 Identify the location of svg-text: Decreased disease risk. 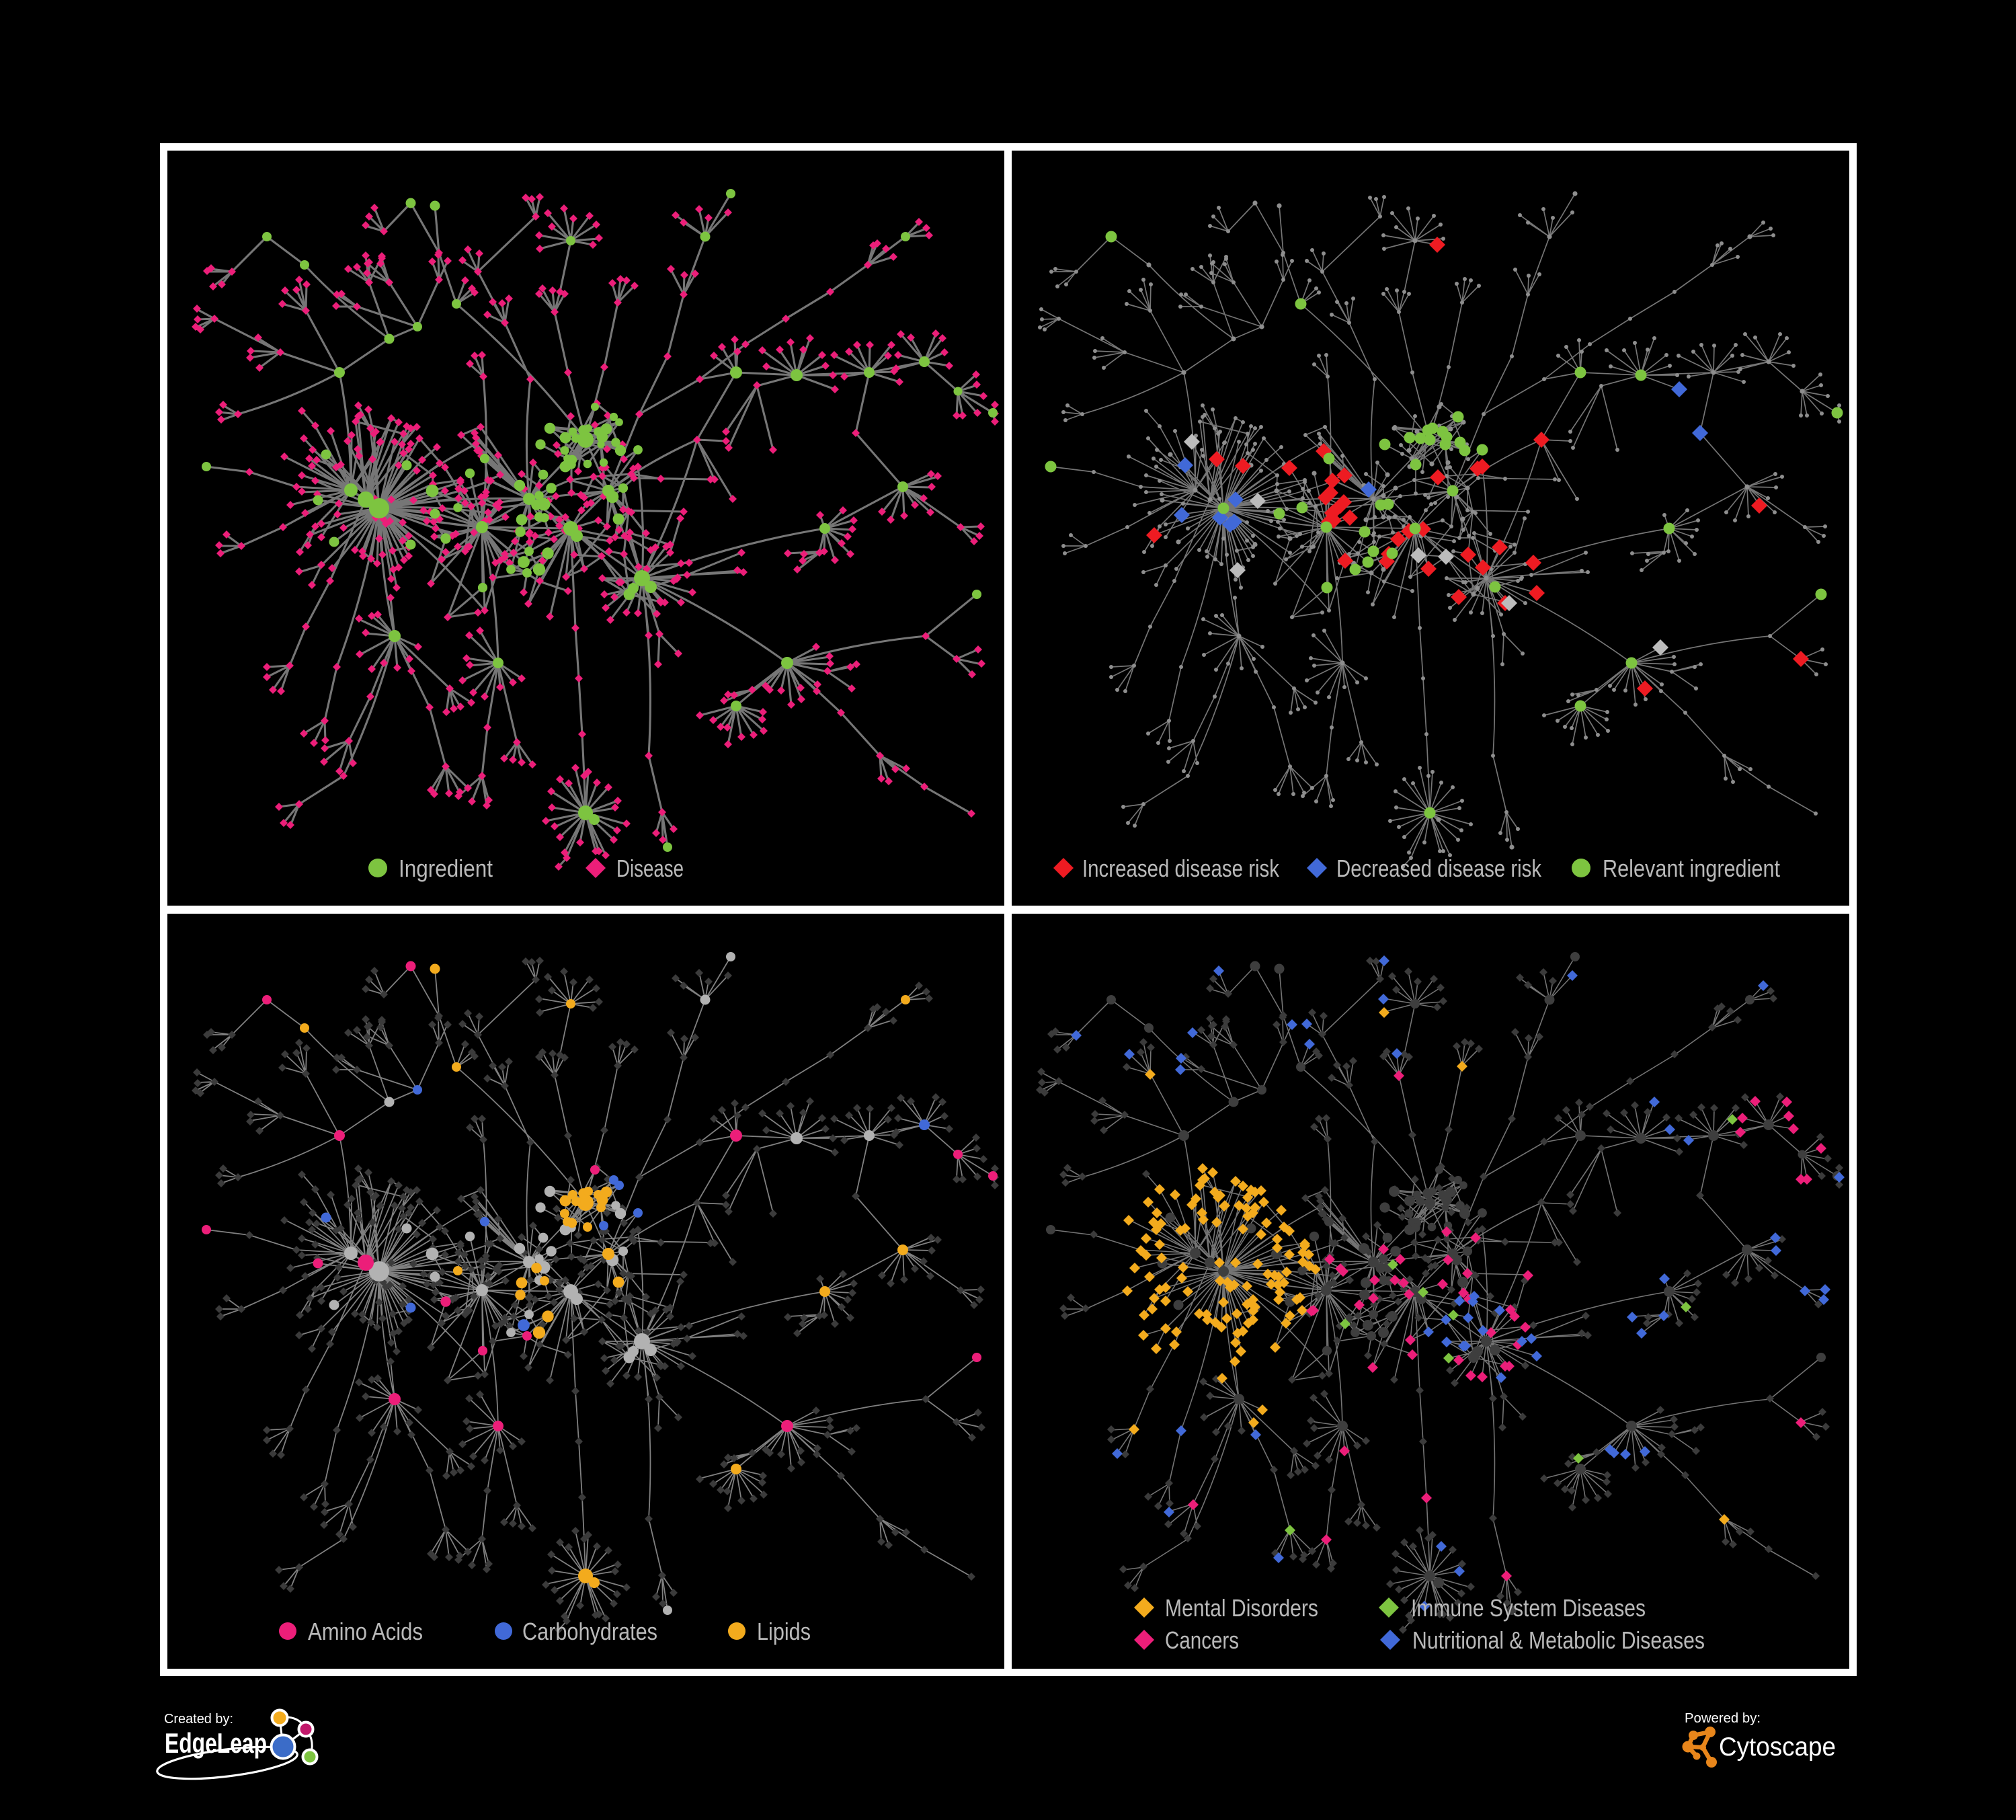
(1439, 868).